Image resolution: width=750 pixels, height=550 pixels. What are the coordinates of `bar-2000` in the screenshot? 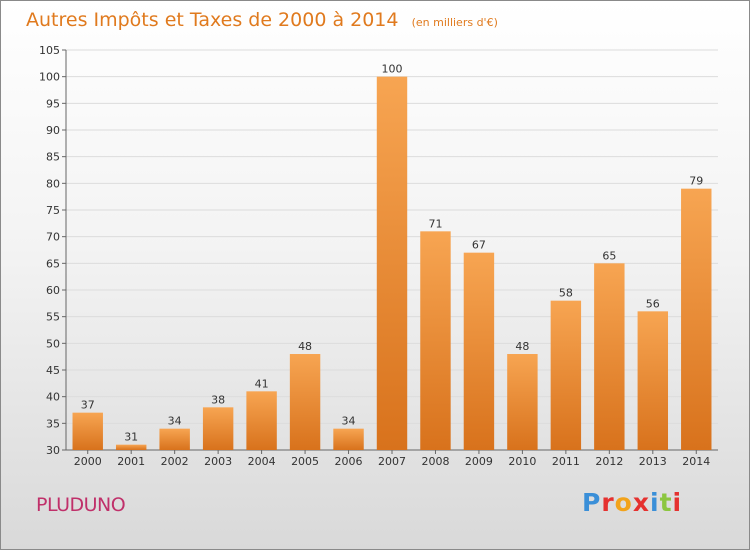 It's located at (87, 431).